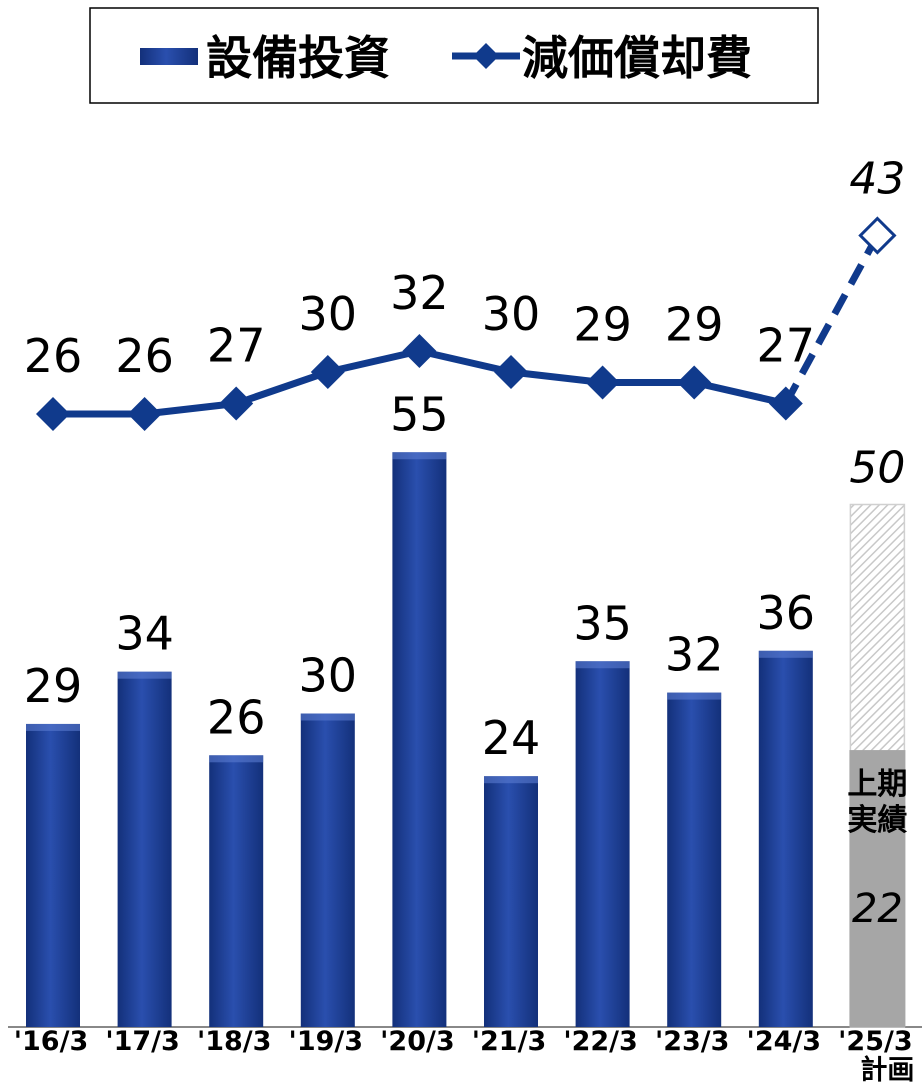  Describe the element at coordinates (144, 634) in the screenshot. I see `bar-value-label: 34` at that location.